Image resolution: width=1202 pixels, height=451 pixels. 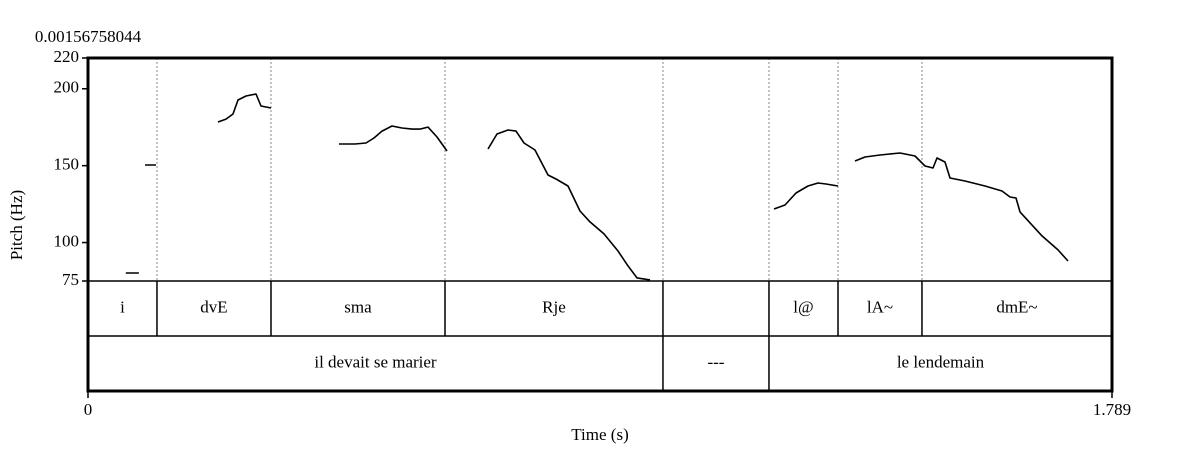 I want to click on interval-label: l@, so click(x=803, y=306).